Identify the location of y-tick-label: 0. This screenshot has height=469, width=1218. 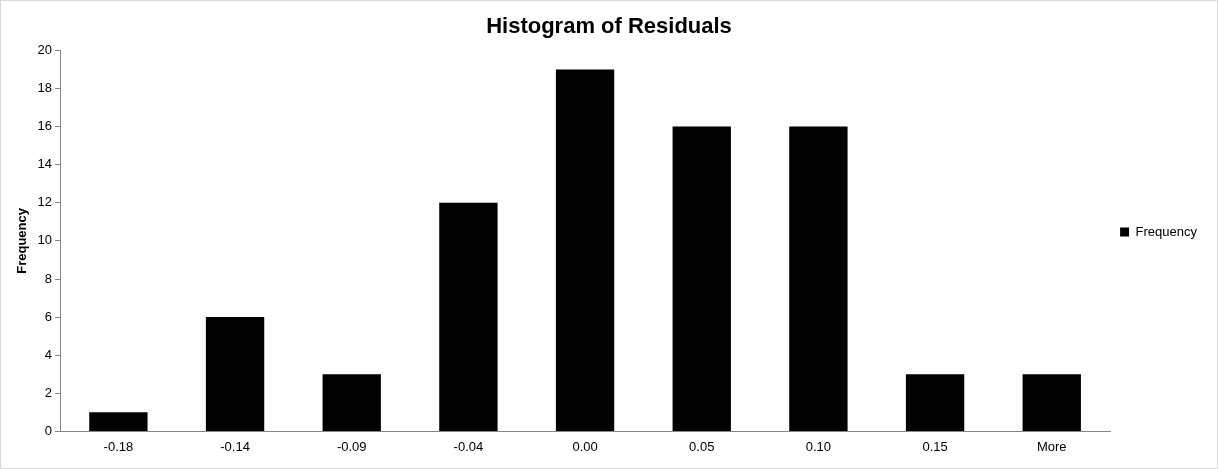
(48, 430).